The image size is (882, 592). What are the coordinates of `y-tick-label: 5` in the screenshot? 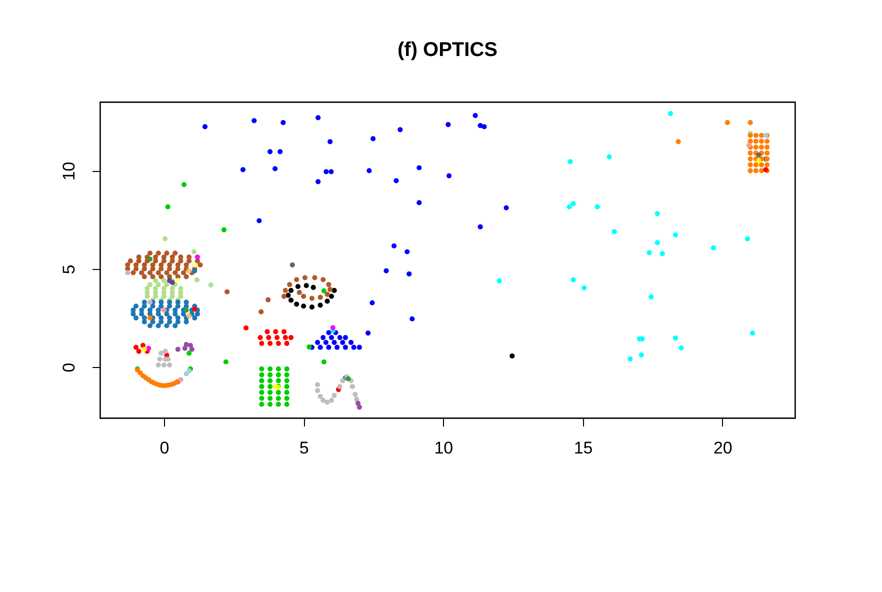 It's located at (69, 269).